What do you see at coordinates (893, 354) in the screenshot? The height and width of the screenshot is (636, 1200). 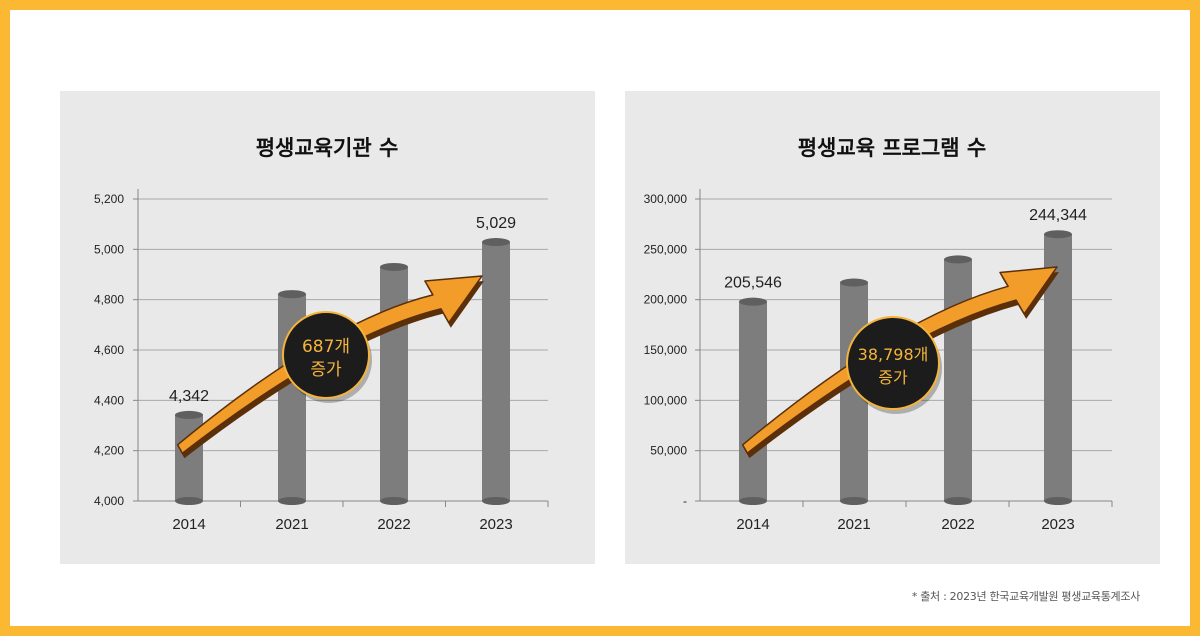 I see `badge-line1: 38,798개` at bounding box center [893, 354].